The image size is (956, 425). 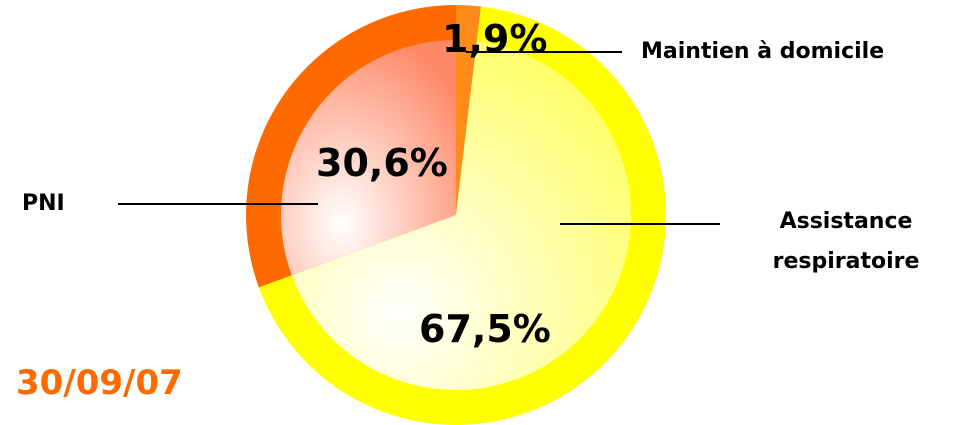 What do you see at coordinates (494, 39) in the screenshot?
I see `value-label-maintien: 1,9%` at bounding box center [494, 39].